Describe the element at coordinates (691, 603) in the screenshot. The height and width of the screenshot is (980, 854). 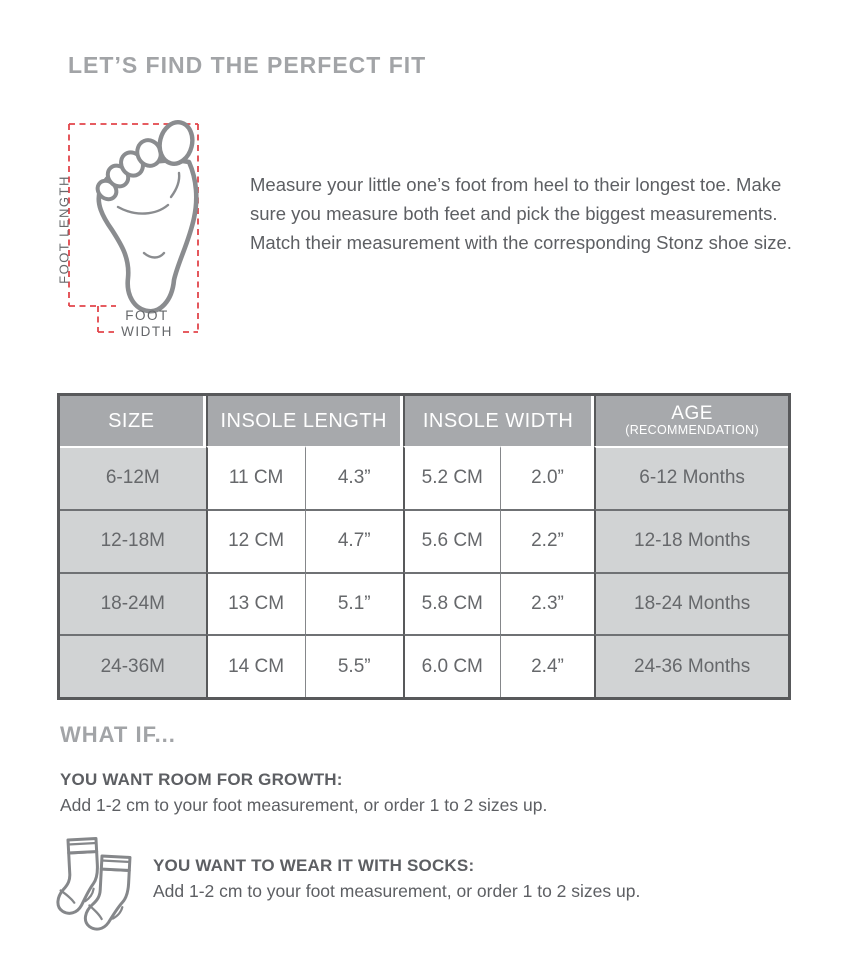
I see `cell-age: 18-24 Months` at that location.